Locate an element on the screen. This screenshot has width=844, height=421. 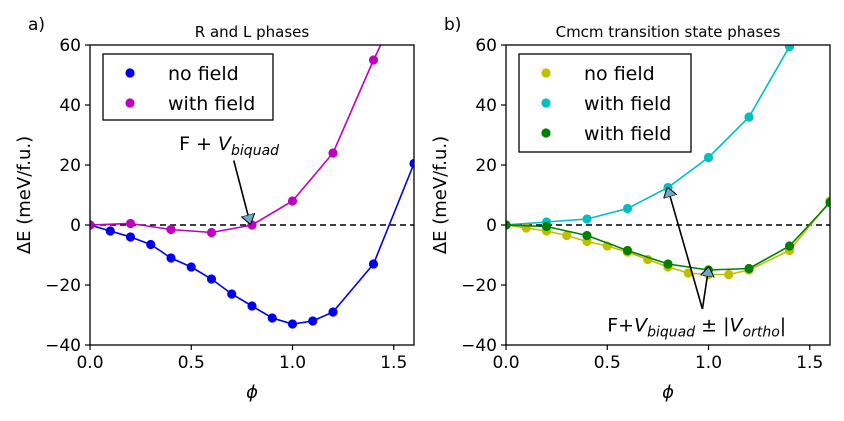
annotation-part: | is located at coordinates (783, 326).